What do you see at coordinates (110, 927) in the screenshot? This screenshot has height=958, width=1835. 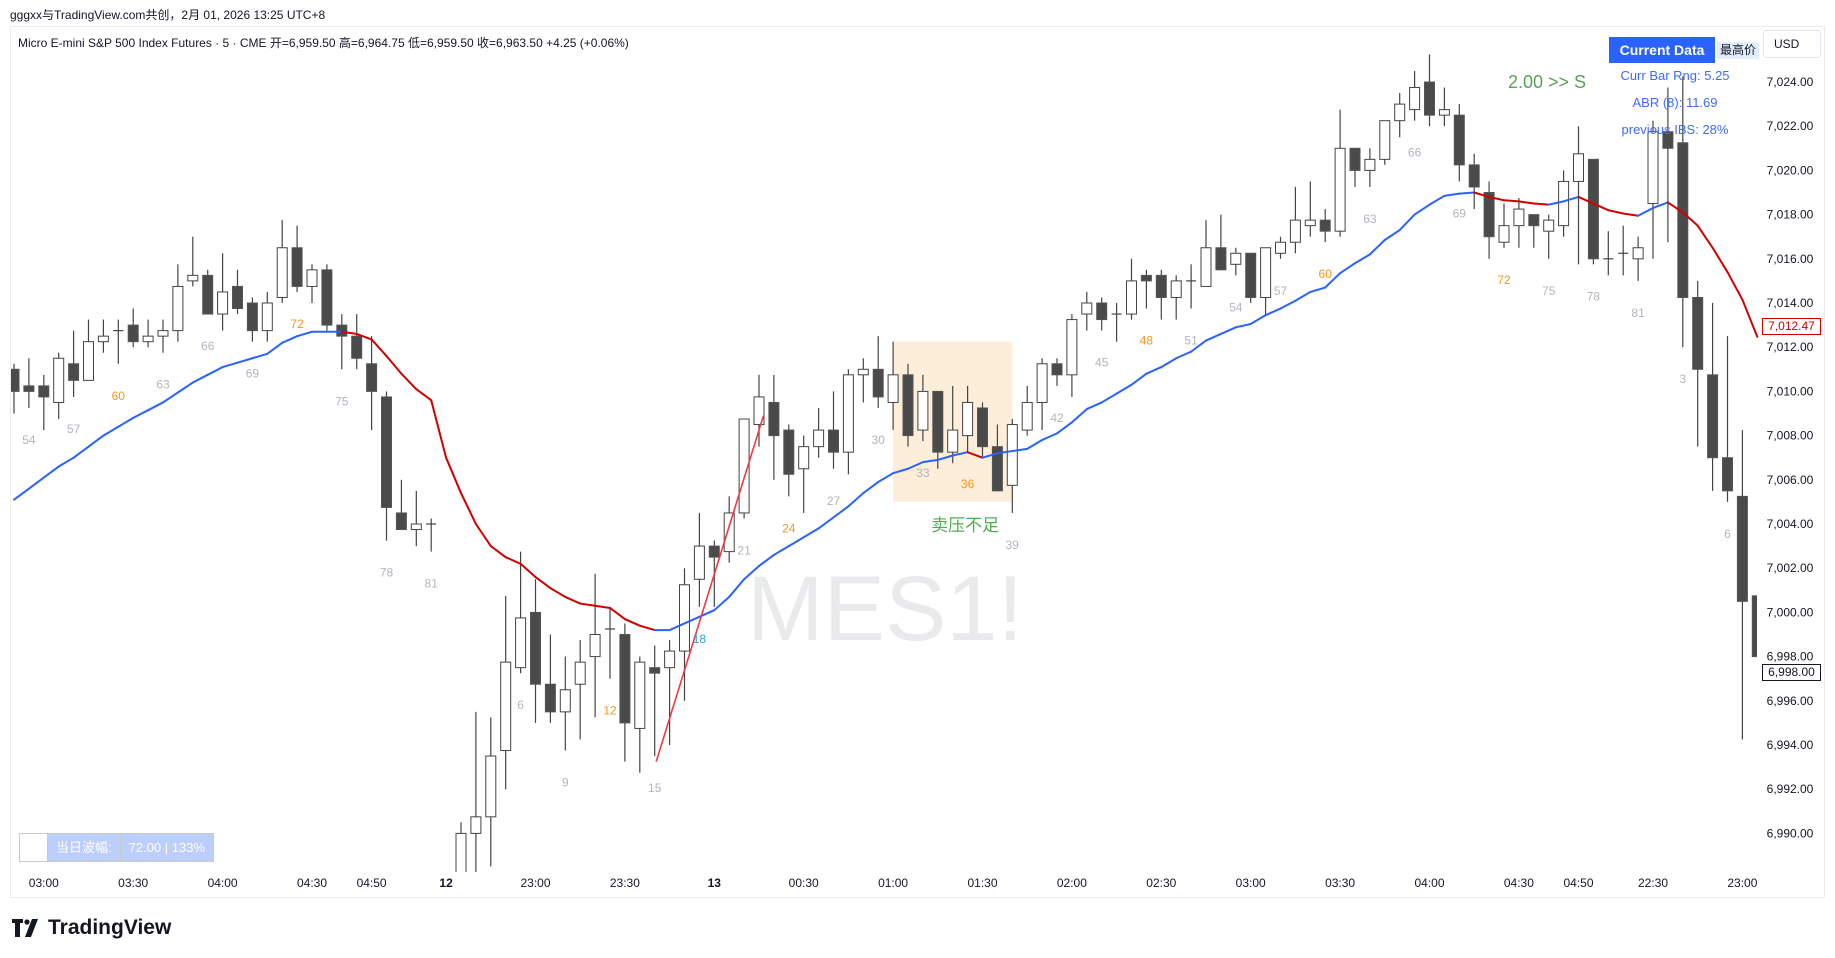 I see `brand-name: TradingView` at bounding box center [110, 927].